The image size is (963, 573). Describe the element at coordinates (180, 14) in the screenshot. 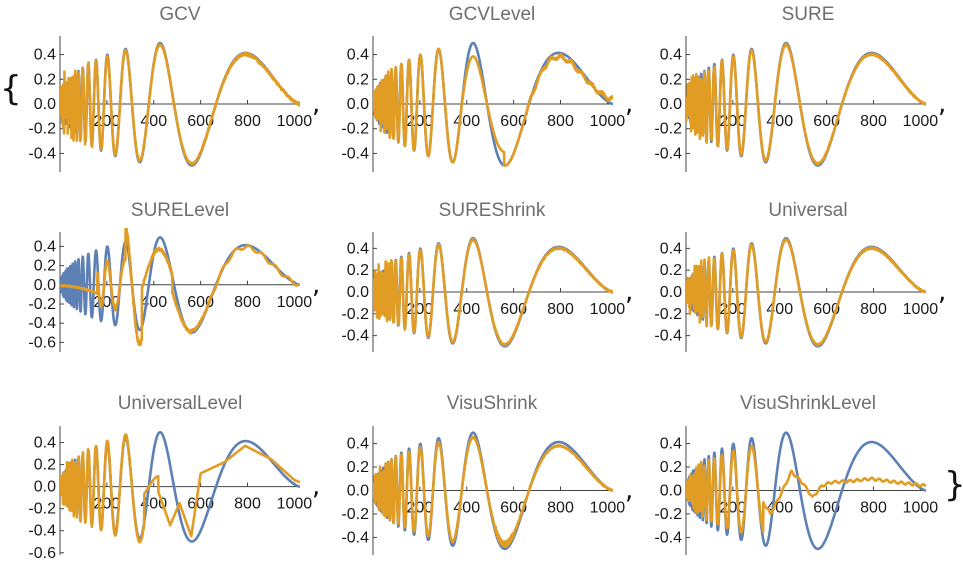

I see `panel-title: GCV` at that location.